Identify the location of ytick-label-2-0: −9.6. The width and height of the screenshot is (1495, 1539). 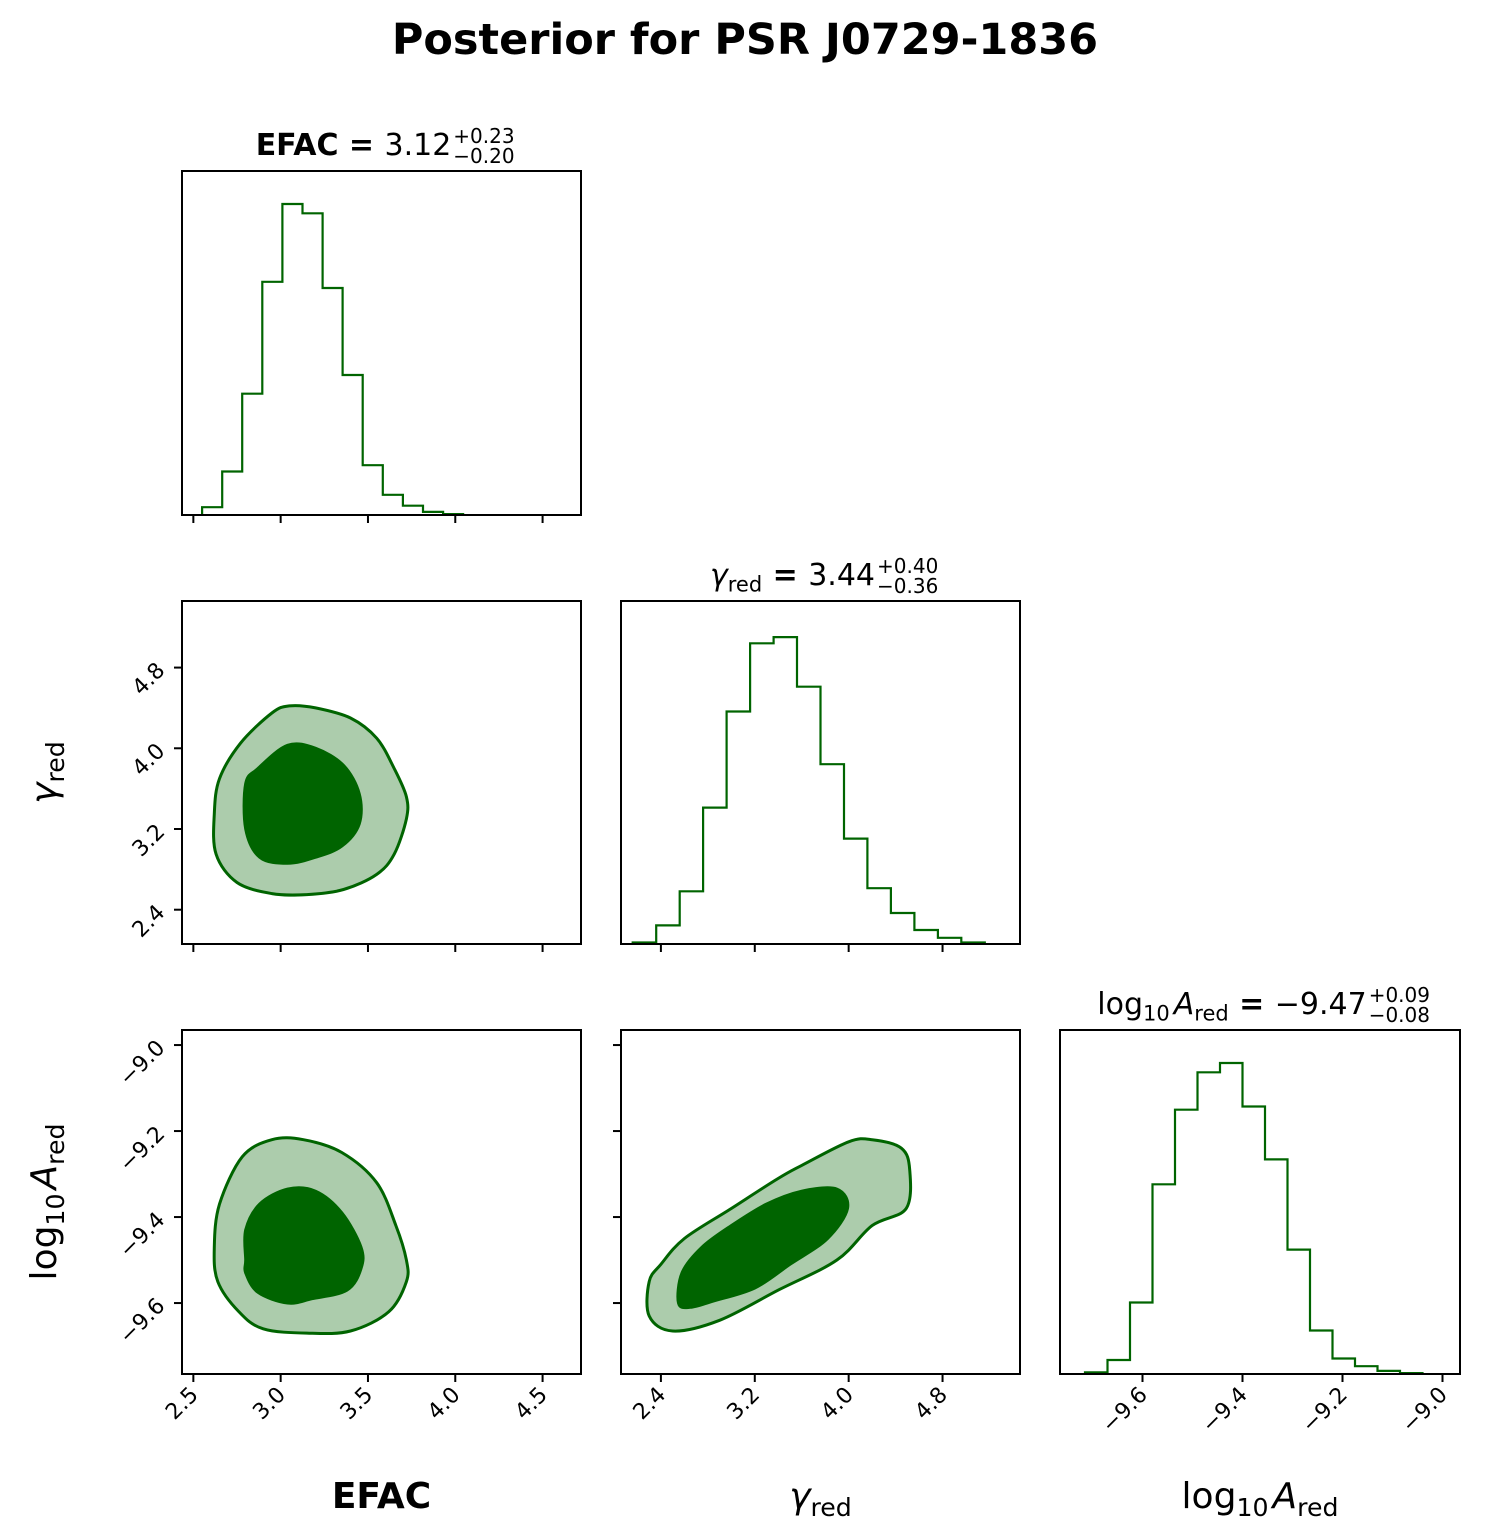
(142, 1321).